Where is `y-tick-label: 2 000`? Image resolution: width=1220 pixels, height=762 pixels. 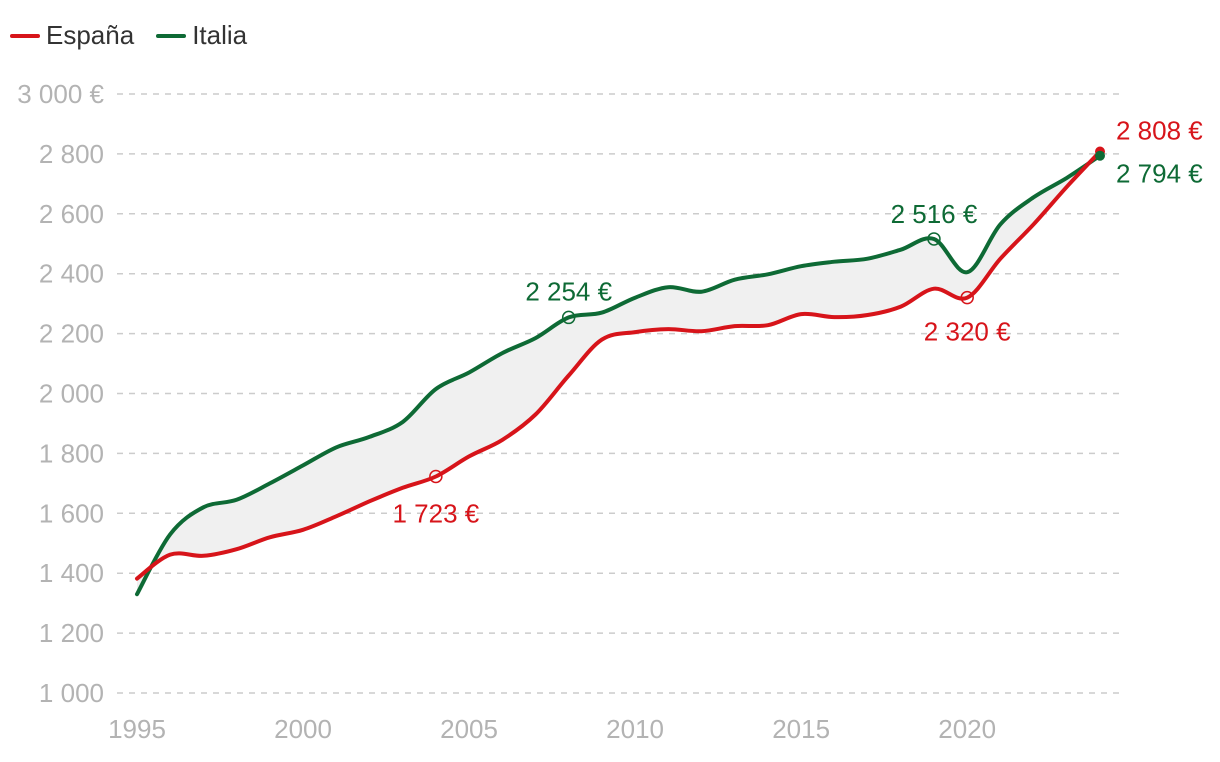 y-tick-label: 2 000 is located at coordinates (71, 394).